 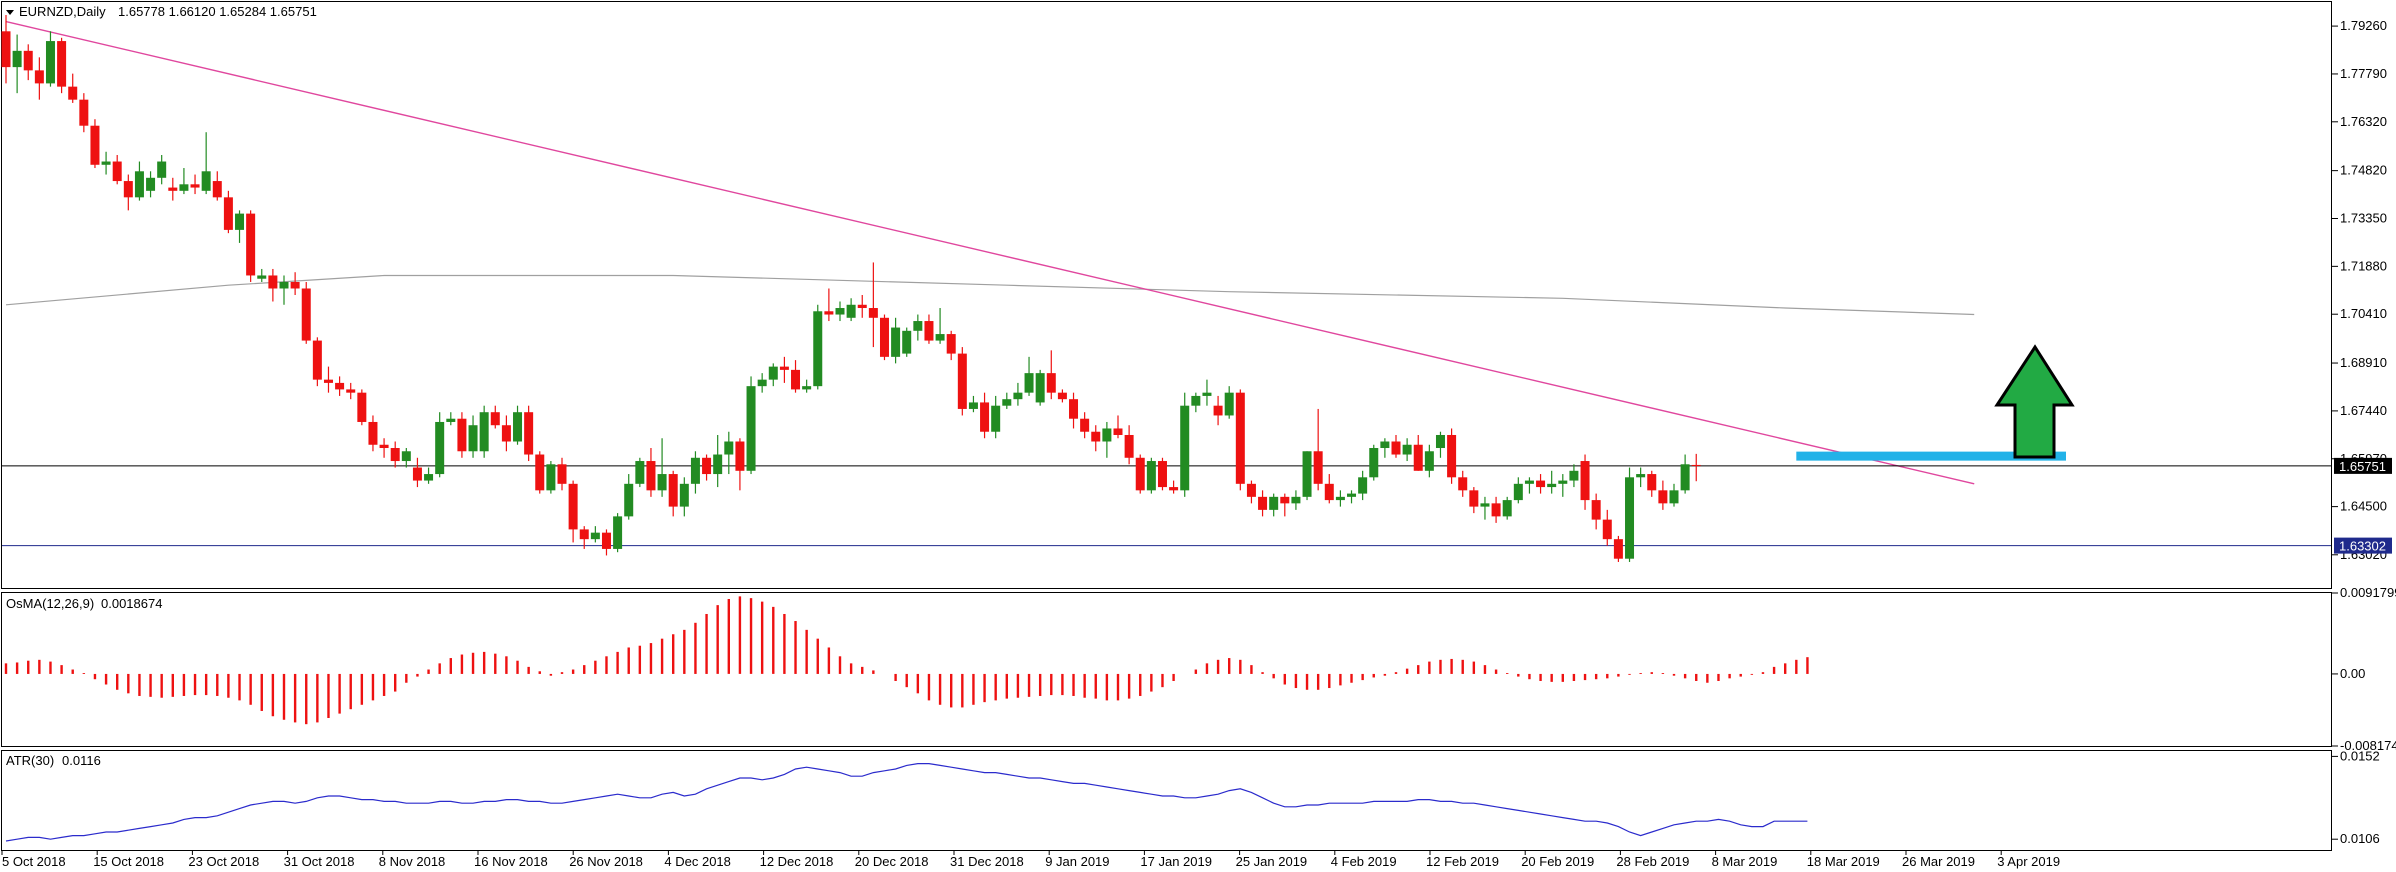 I want to click on atr-panel, so click(x=1166, y=800).